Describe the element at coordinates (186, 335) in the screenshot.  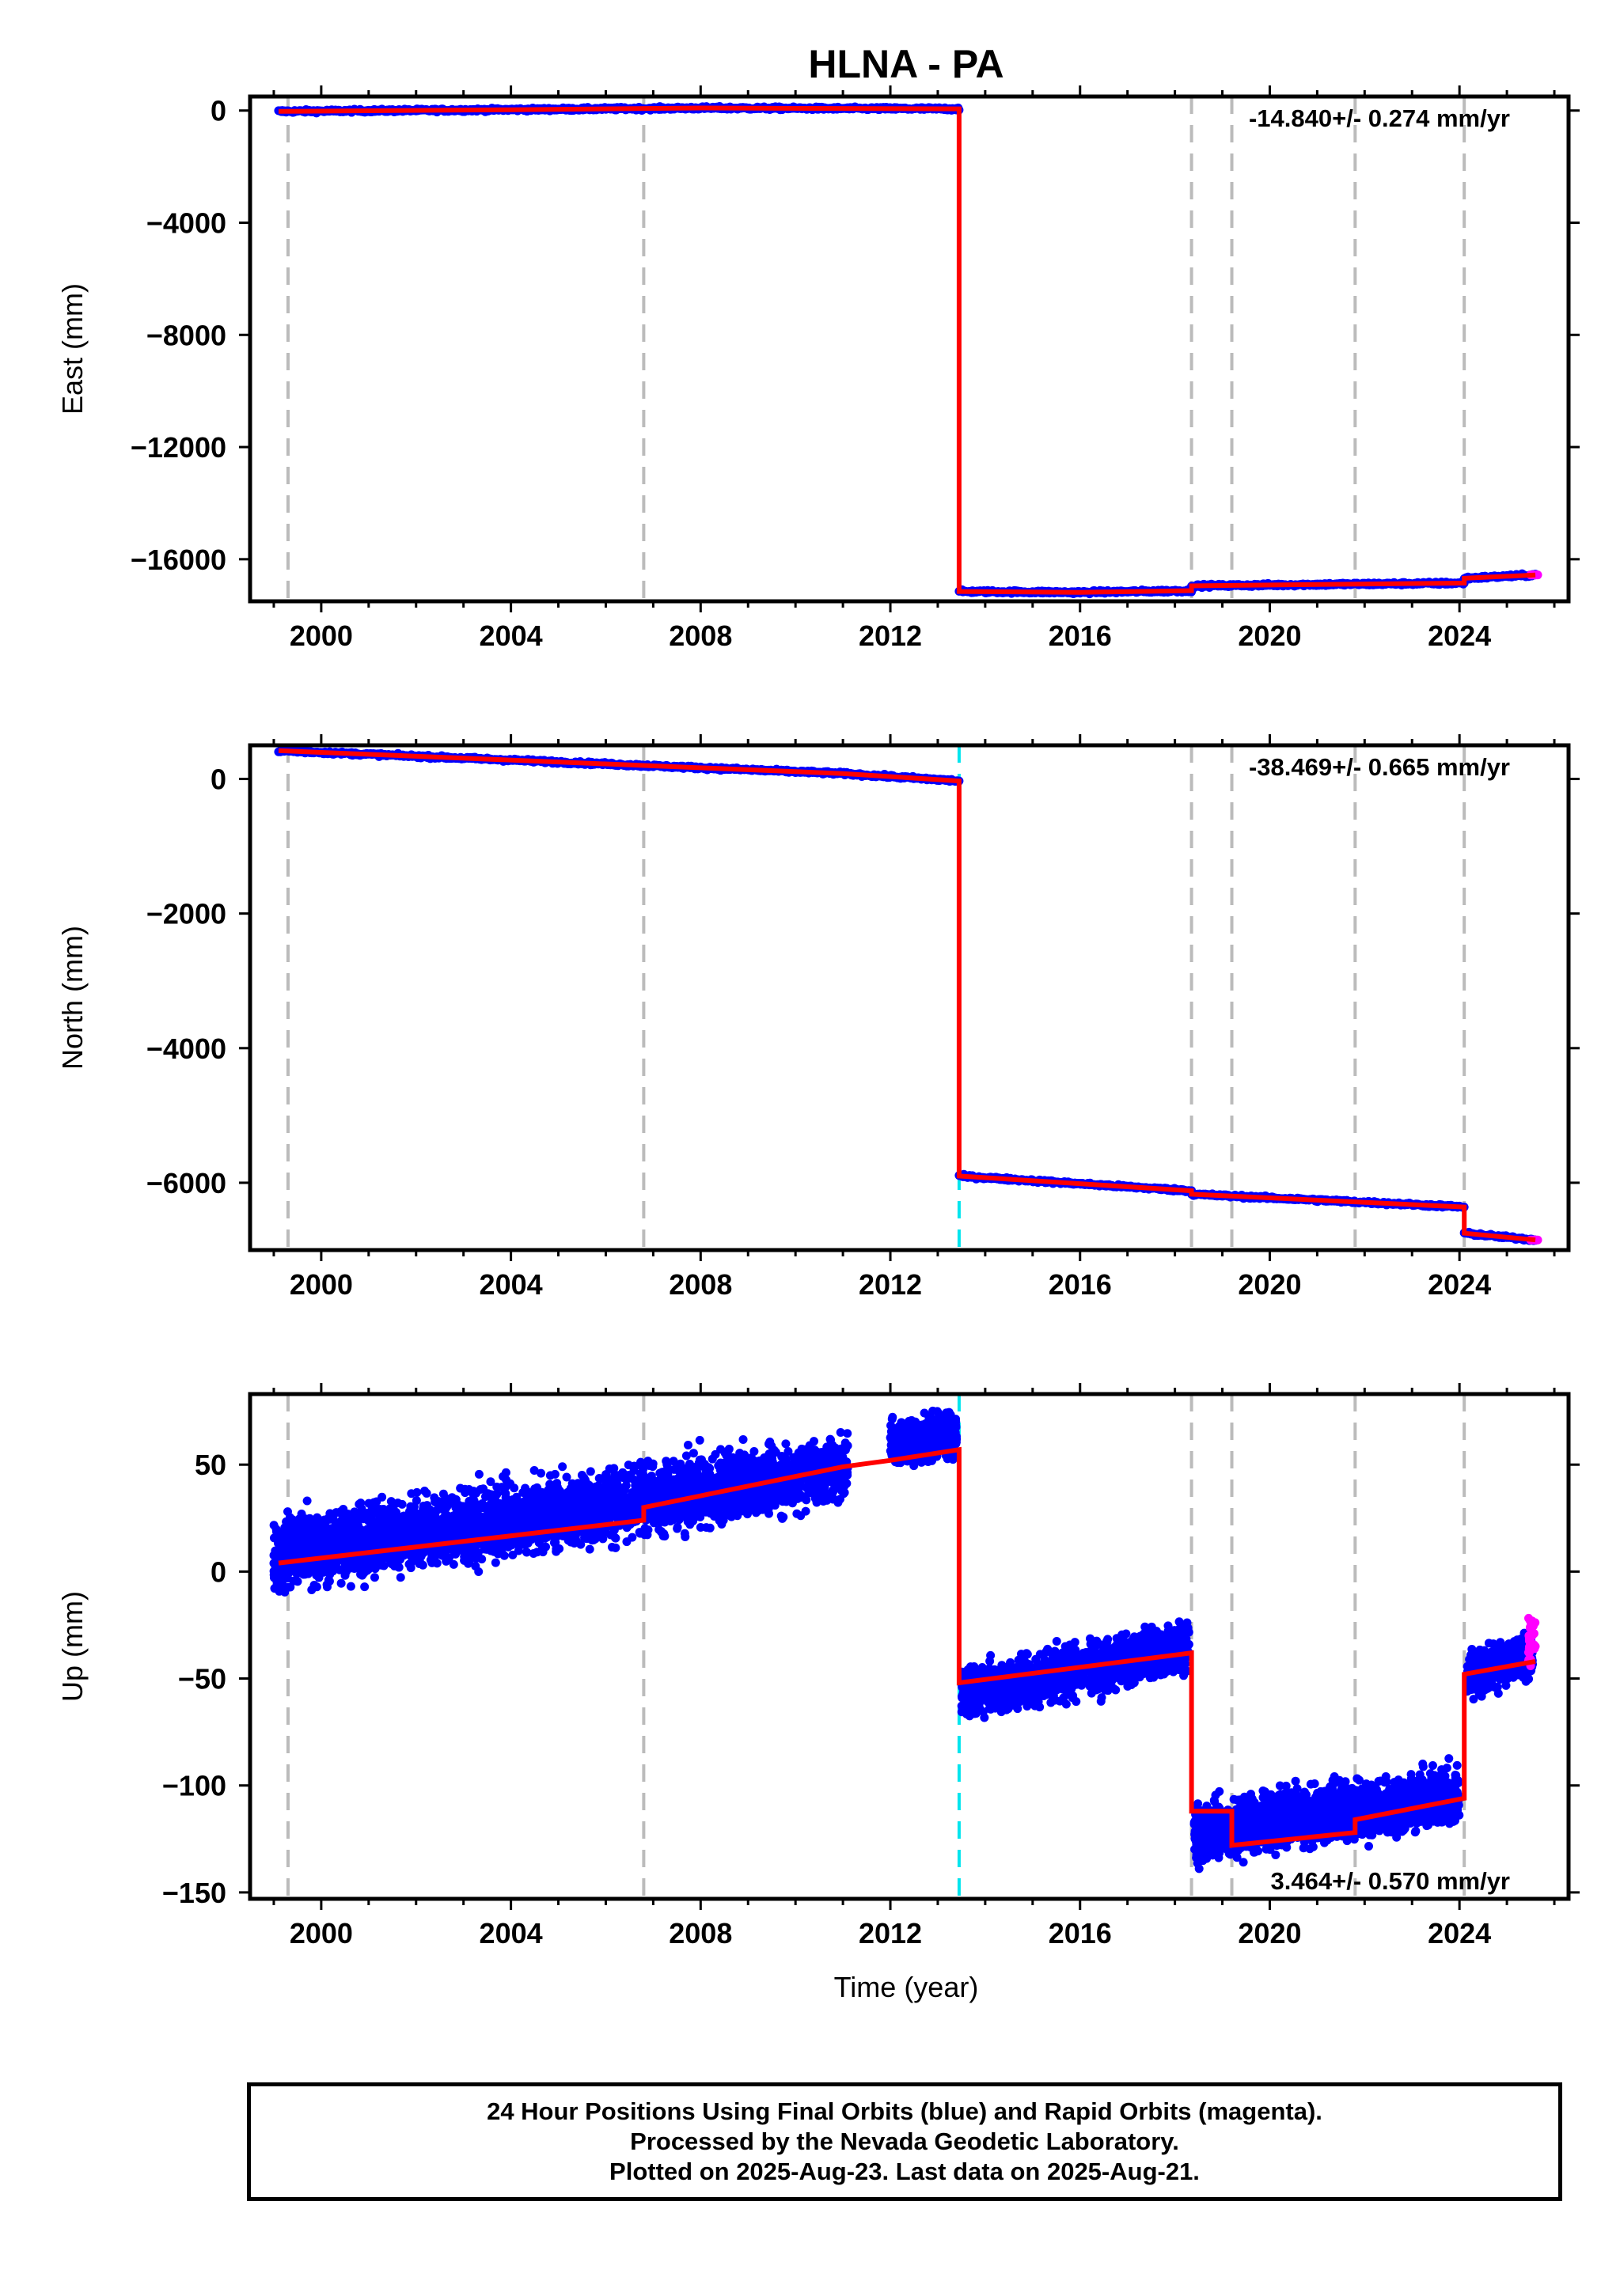
I see `y-tick-label: −8000` at that location.